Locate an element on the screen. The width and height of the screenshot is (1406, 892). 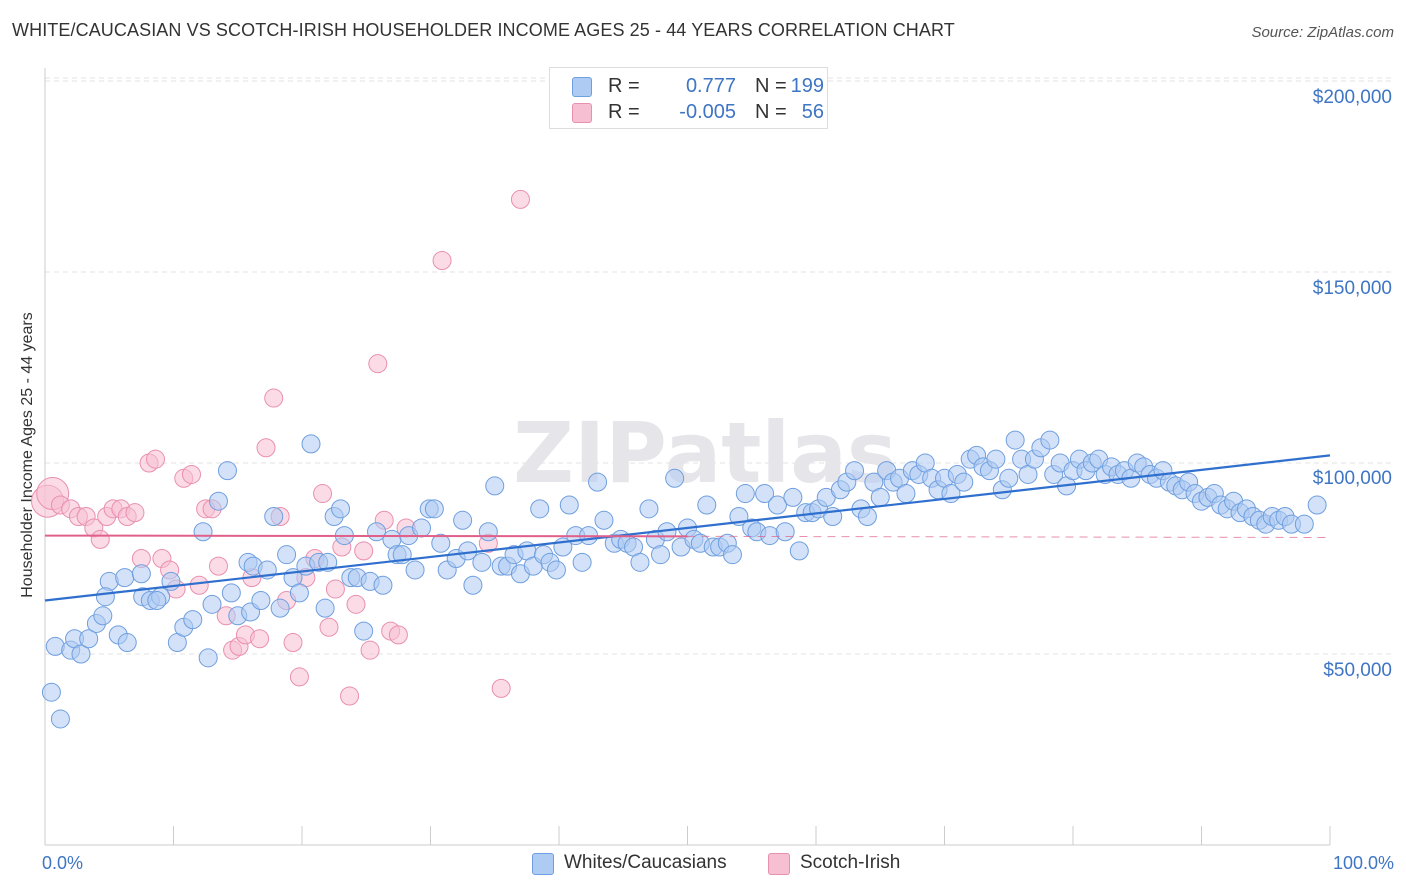
x-tick-label-end: 100.0% is located at coordinates (1363, 863).